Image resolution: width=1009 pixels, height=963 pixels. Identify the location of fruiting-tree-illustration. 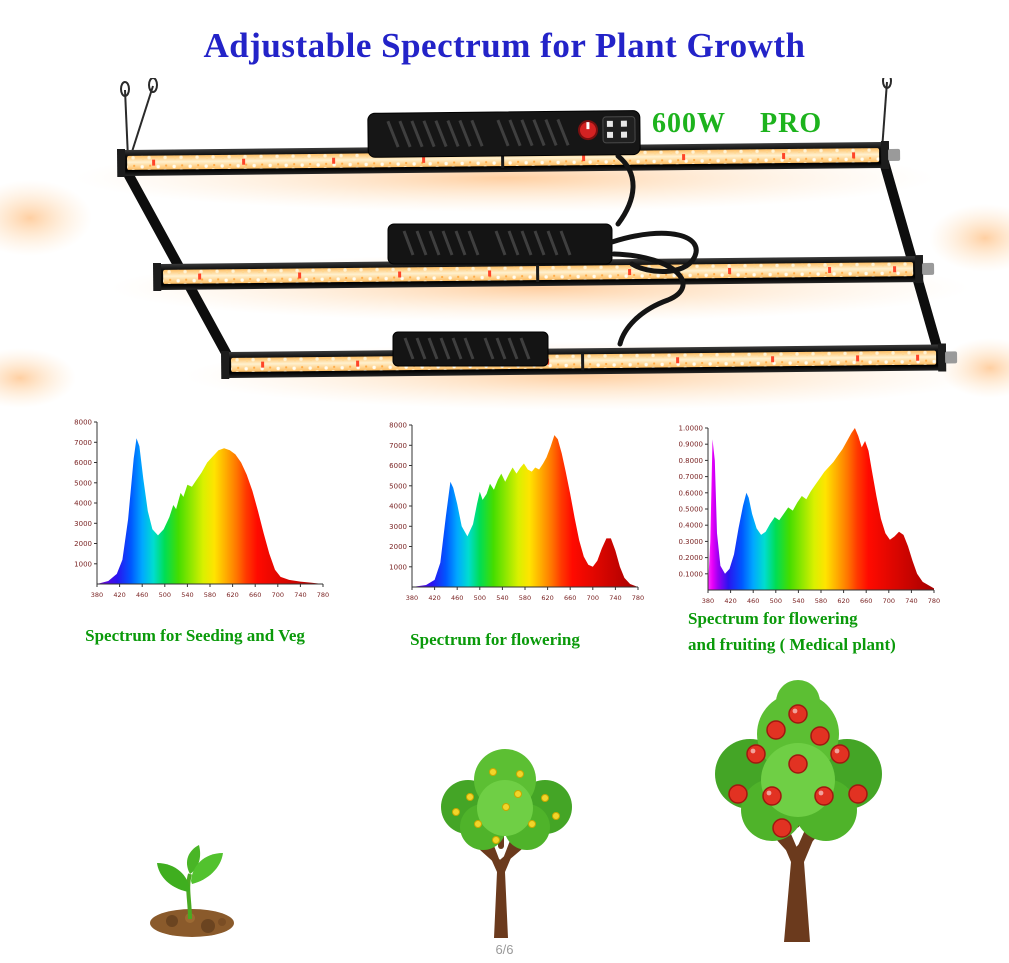
(798, 811).